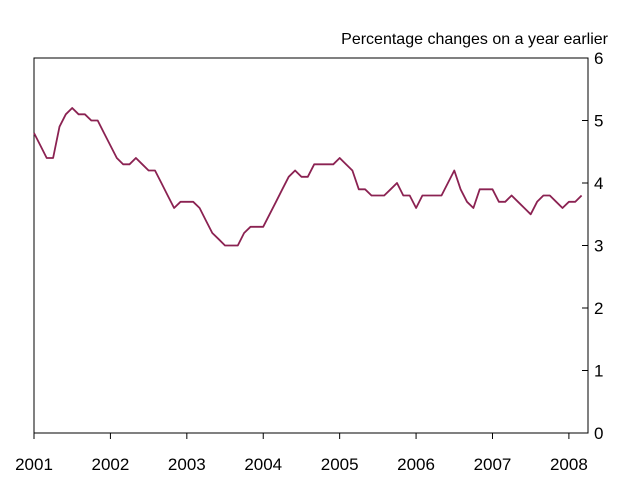 The height and width of the screenshot is (480, 620). I want to click on x-tick-label: 2002, so click(110, 464).